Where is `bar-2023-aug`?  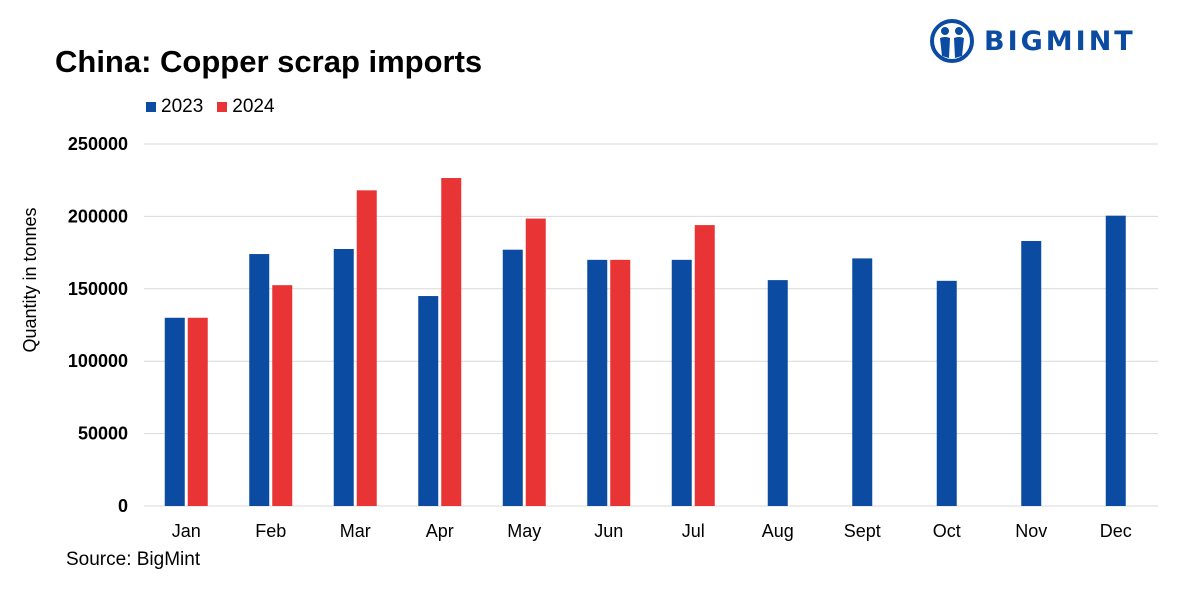
bar-2023-aug is located at coordinates (777, 393).